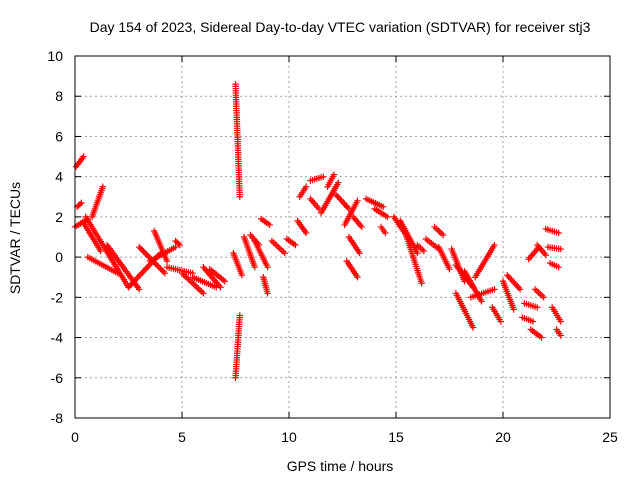 The width and height of the screenshot is (640, 480). I want to click on x-tick-label: 15, so click(396, 437).